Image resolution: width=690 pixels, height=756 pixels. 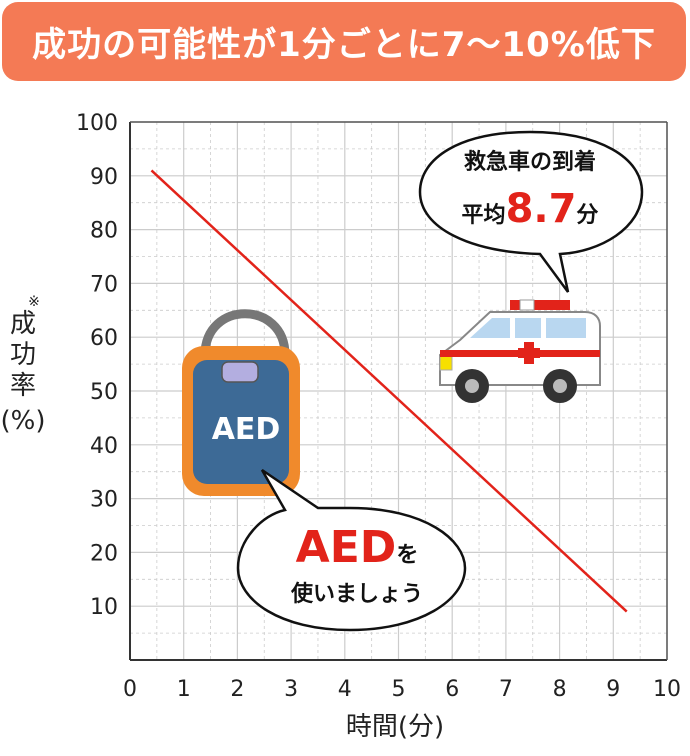 I want to click on x-tick-label: 3, so click(x=291, y=689).